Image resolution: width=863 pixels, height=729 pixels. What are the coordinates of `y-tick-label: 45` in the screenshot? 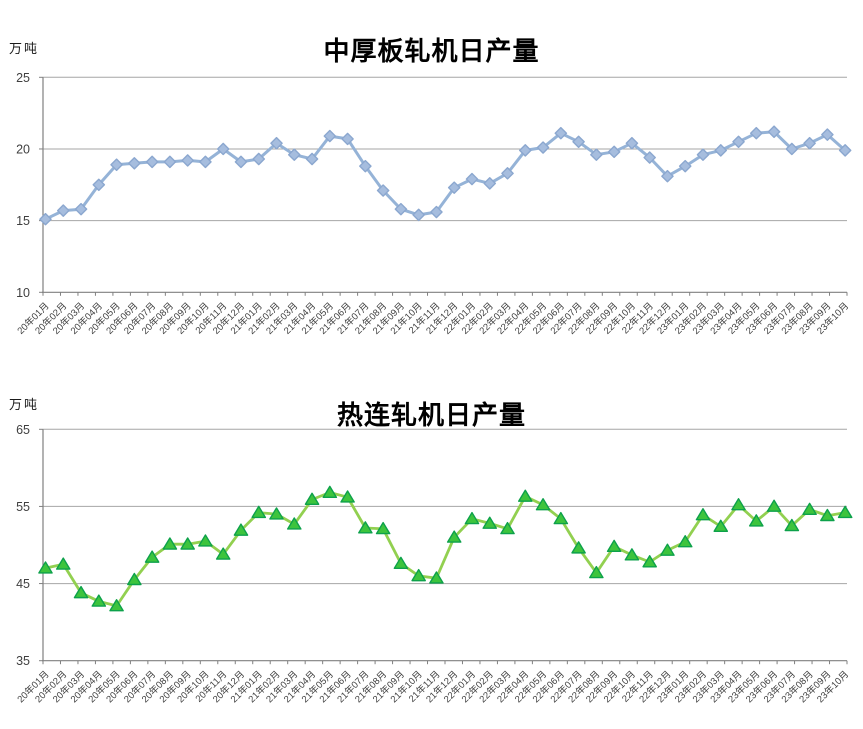 It's located at (23, 584).